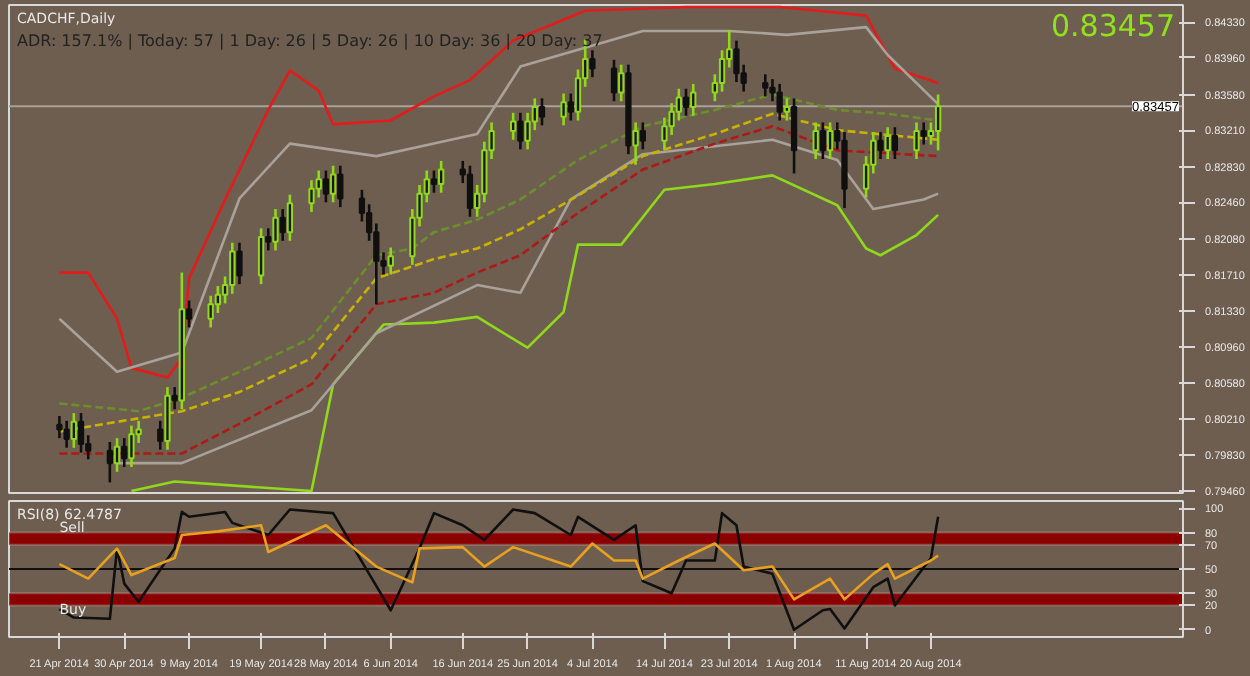  What do you see at coordinates (499, 562) in the screenshot?
I see `line-series` at bounding box center [499, 562].